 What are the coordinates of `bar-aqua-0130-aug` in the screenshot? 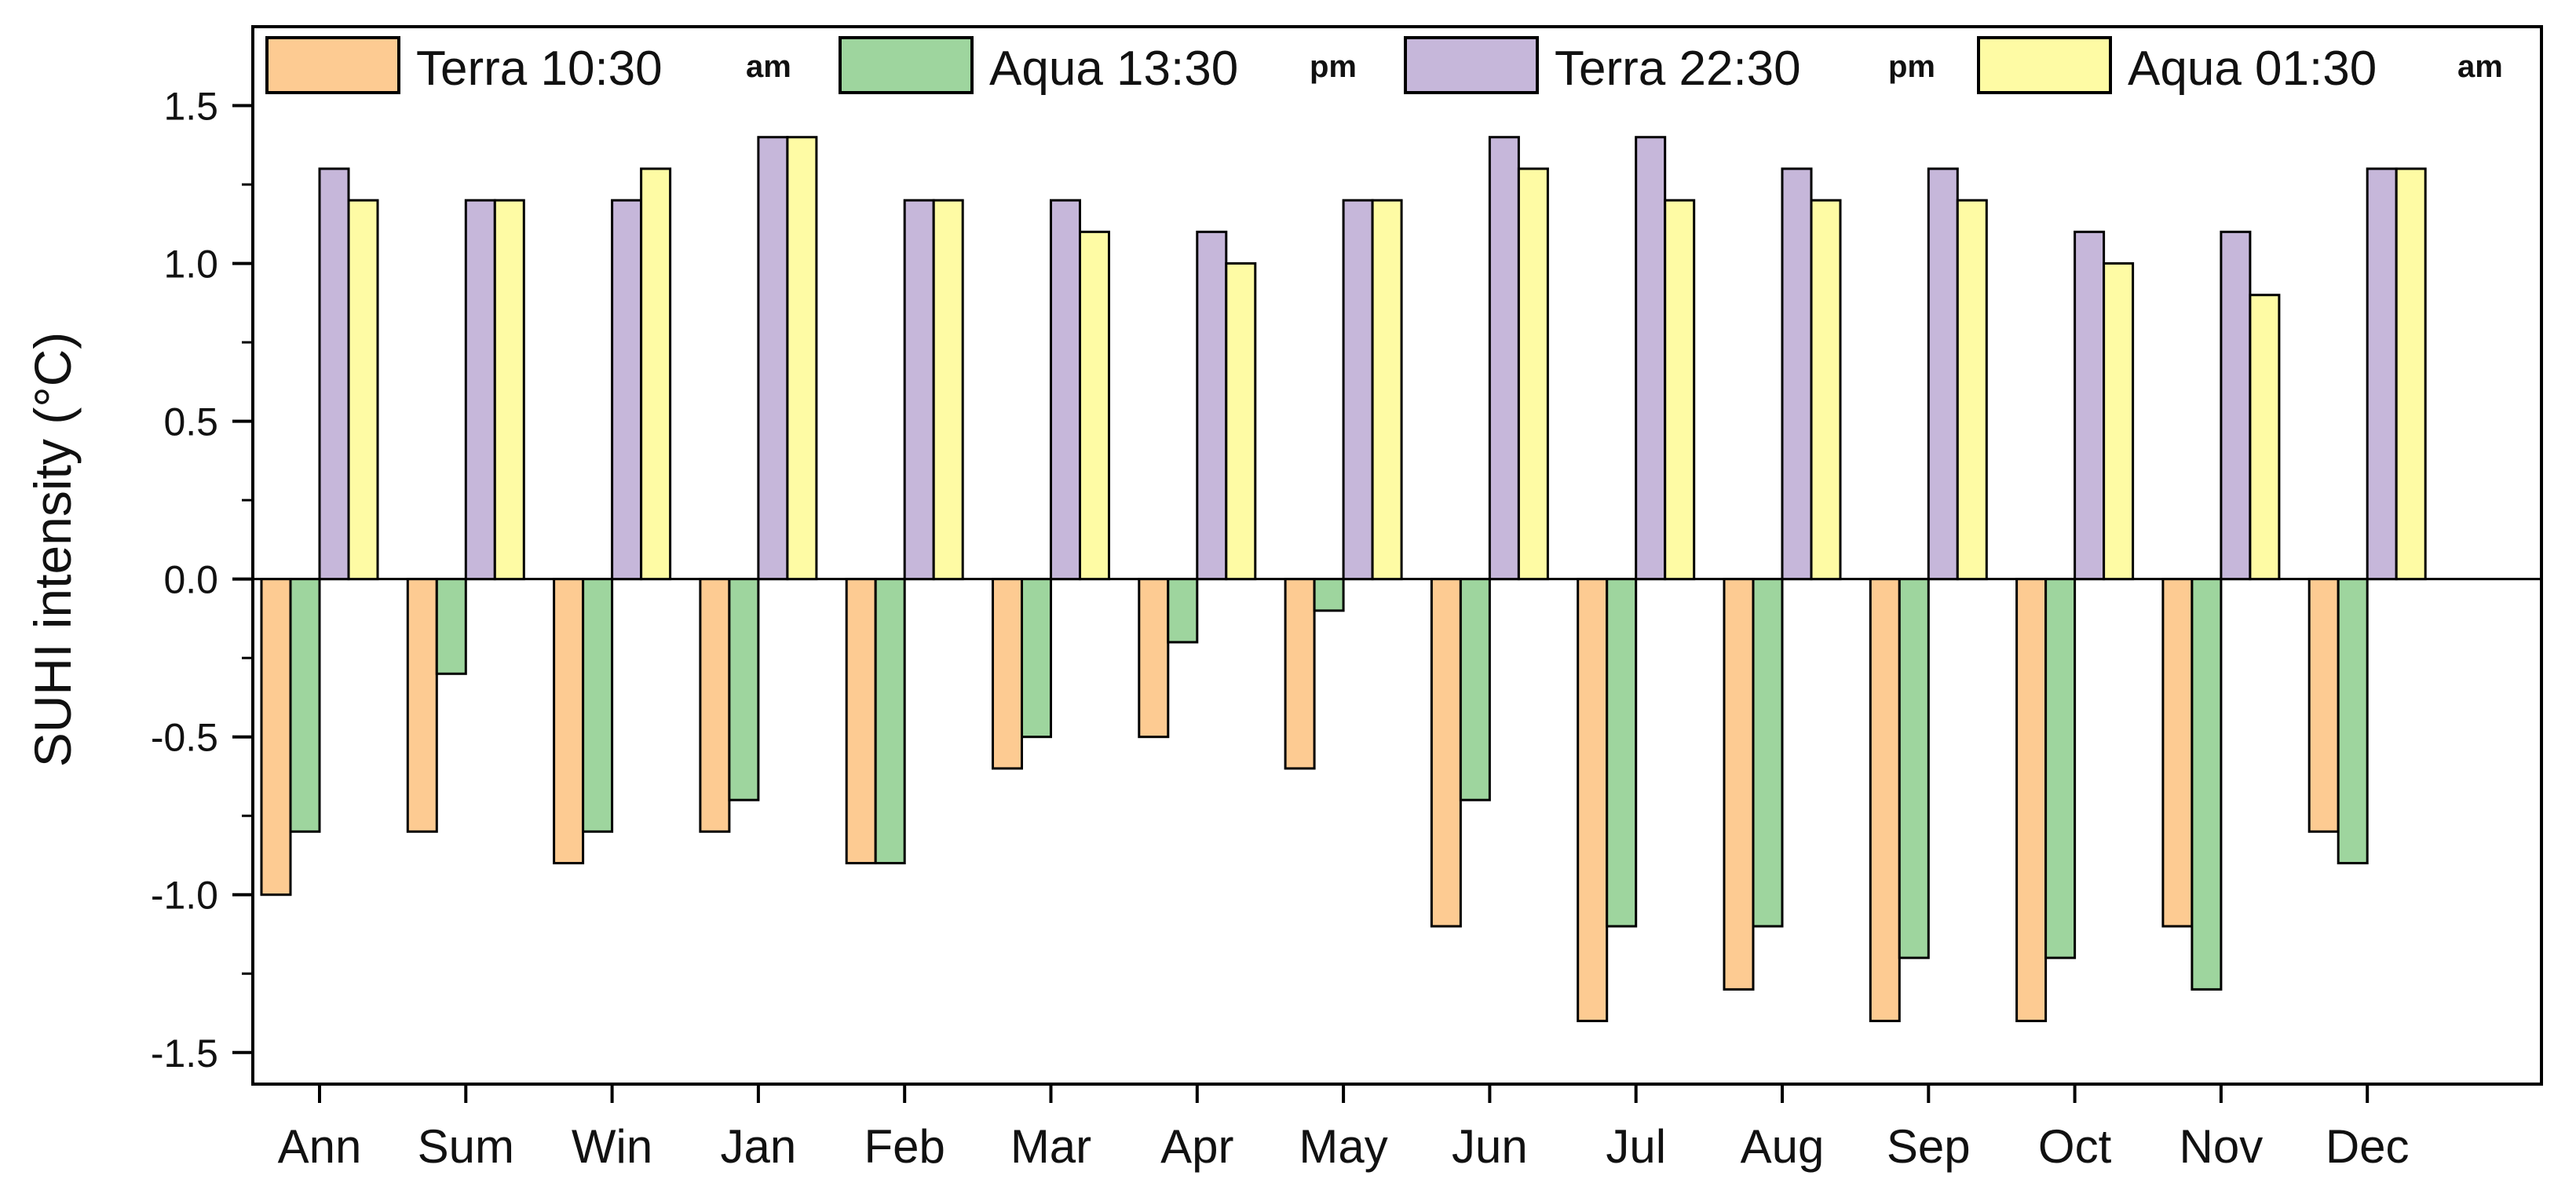 It's located at (1826, 390).